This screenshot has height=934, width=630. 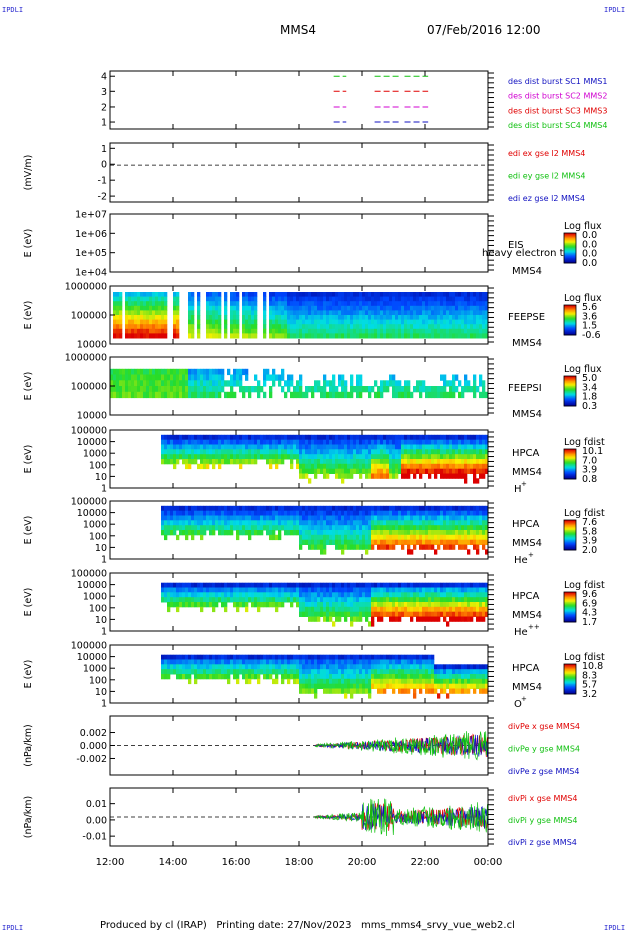 What do you see at coordinates (584, 513) in the screenshot?
I see `colorbar-title: Log fdist` at bounding box center [584, 513].